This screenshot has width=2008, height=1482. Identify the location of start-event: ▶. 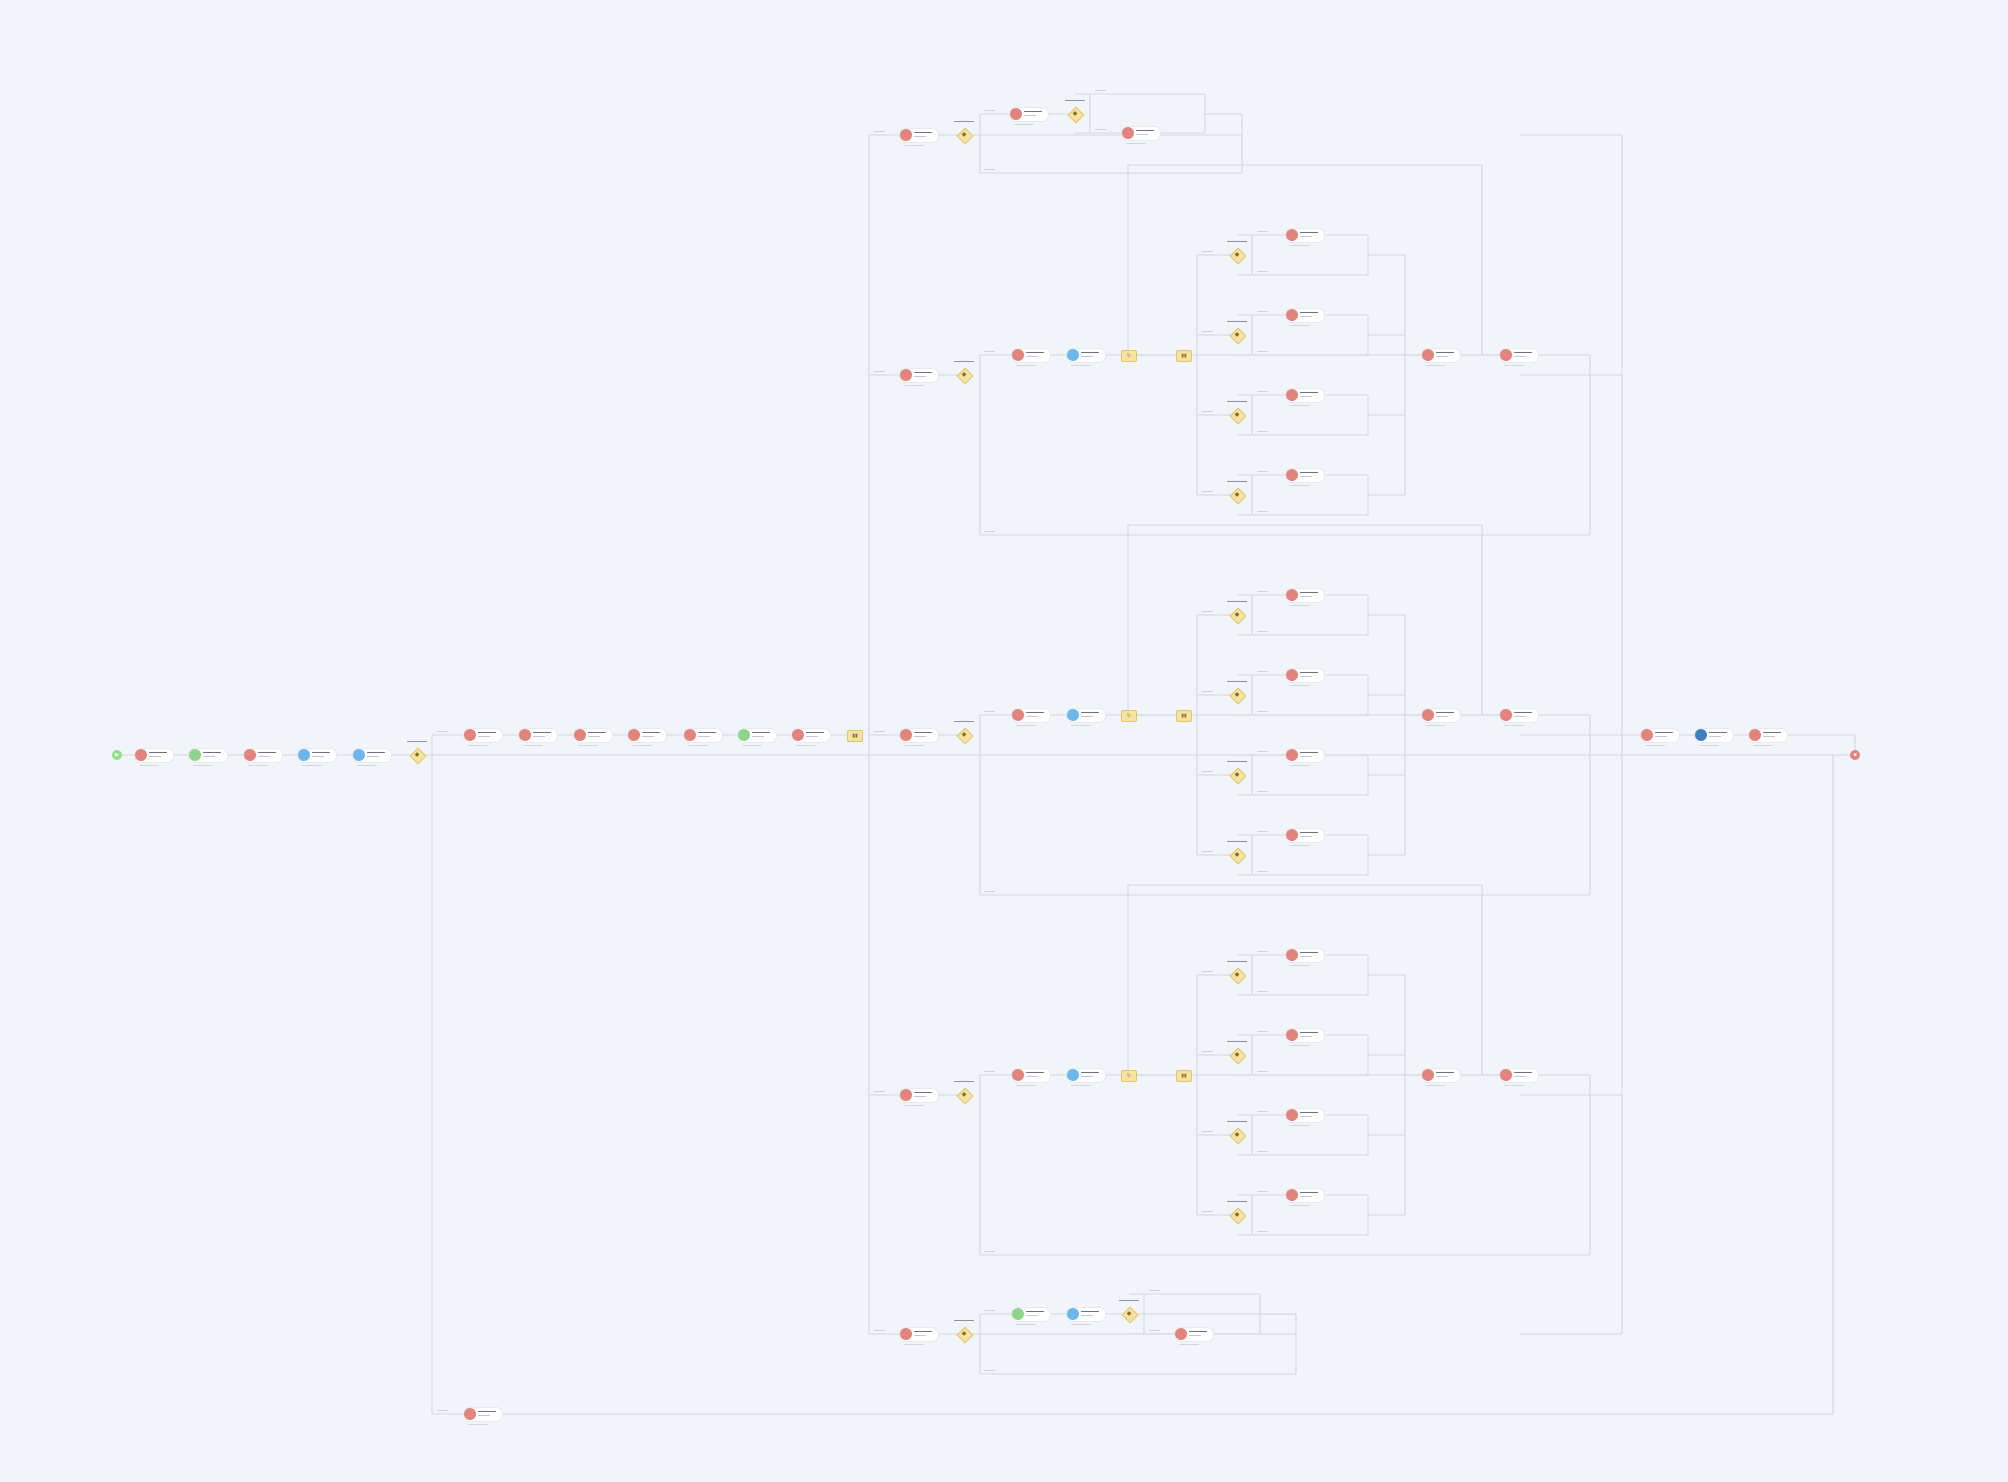
(117, 755).